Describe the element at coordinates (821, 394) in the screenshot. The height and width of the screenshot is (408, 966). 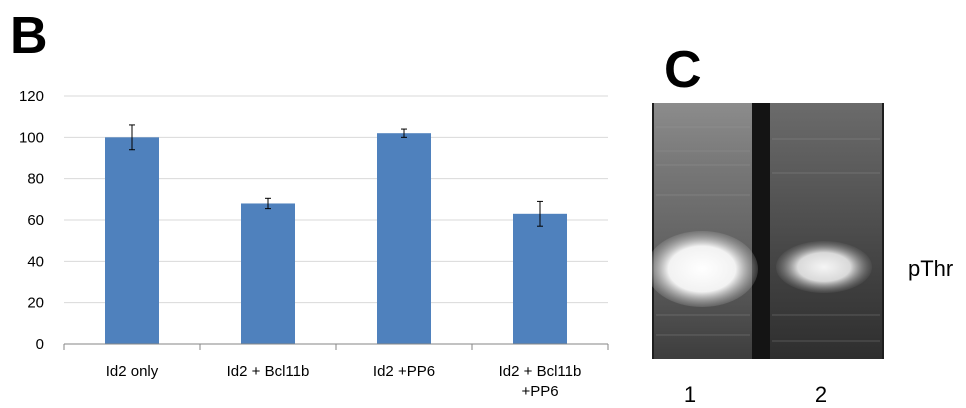
I see `lane-label-2: 2` at that location.